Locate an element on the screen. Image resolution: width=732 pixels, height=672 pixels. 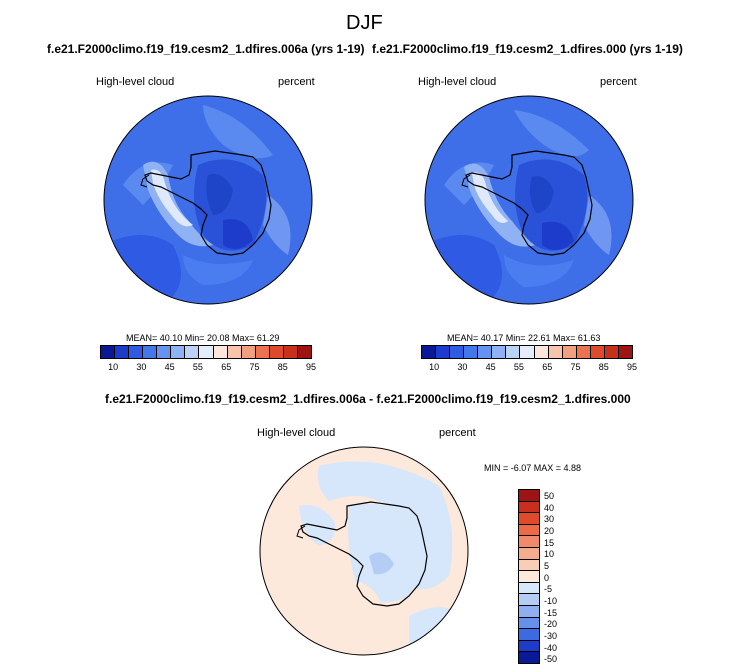
panel2-colorbar-tick-label: 45 is located at coordinates (490, 367).